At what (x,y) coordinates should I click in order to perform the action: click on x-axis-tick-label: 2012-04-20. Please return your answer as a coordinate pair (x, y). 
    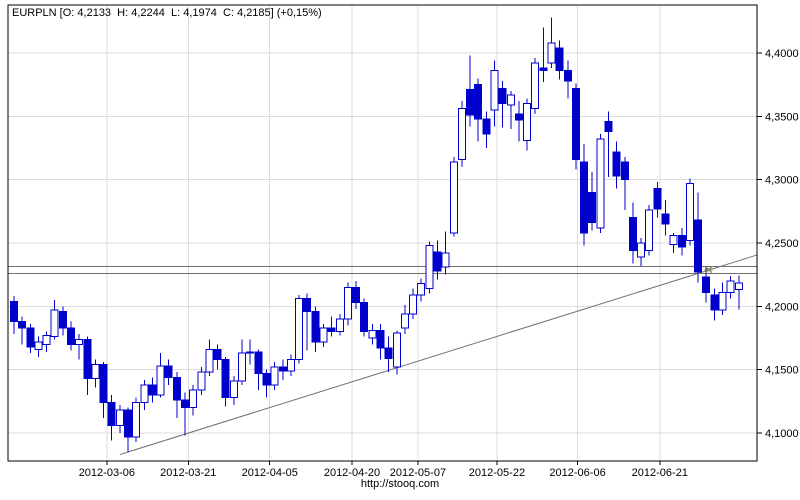
    Looking at the image, I should click on (352, 473).